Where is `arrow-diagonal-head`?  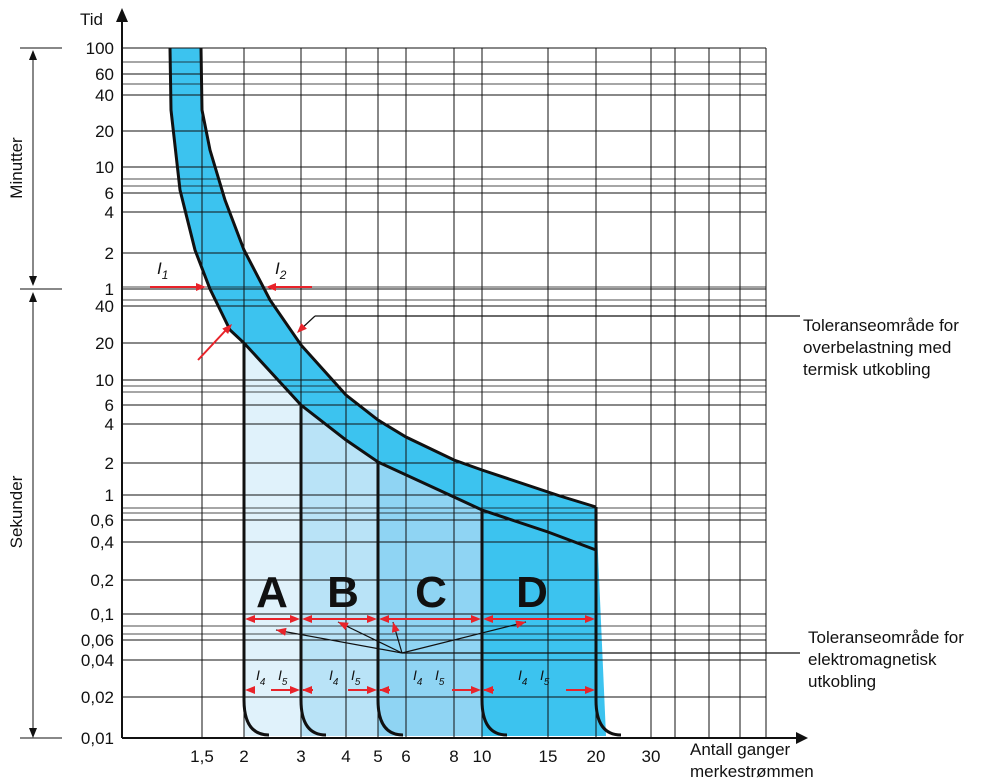
arrow-diagonal-head is located at coordinates (227, 329).